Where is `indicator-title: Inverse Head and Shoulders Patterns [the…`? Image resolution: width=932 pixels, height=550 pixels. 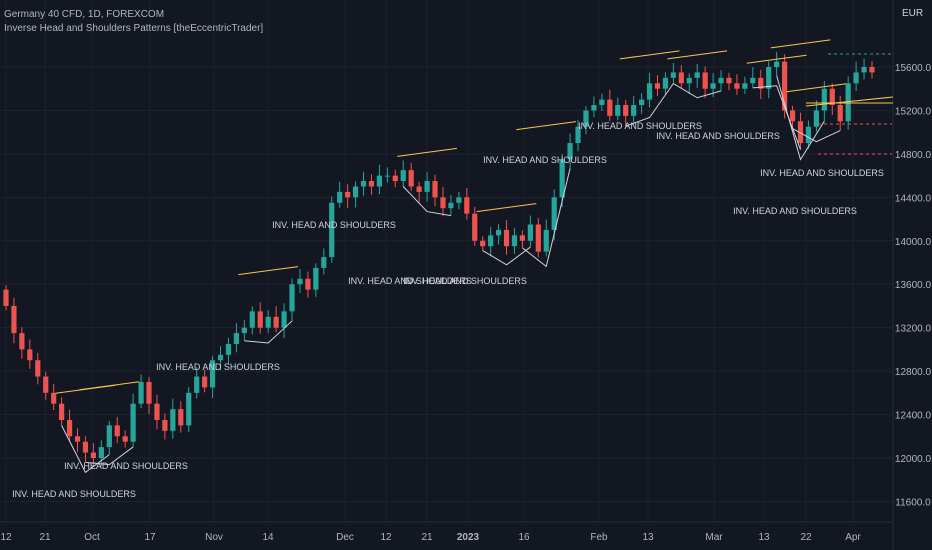
indicator-title: Inverse Head and Shoulders Patterns [the… is located at coordinates (134, 28).